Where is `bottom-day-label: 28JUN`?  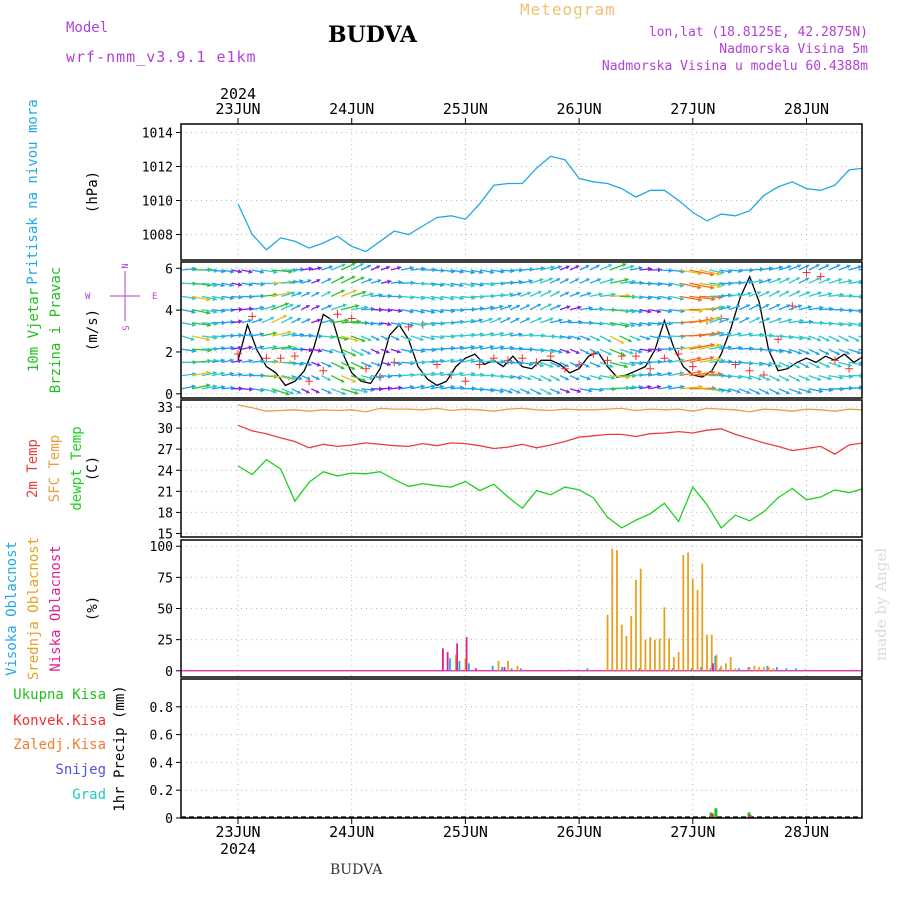 bottom-day-label: 28JUN is located at coordinates (806, 832).